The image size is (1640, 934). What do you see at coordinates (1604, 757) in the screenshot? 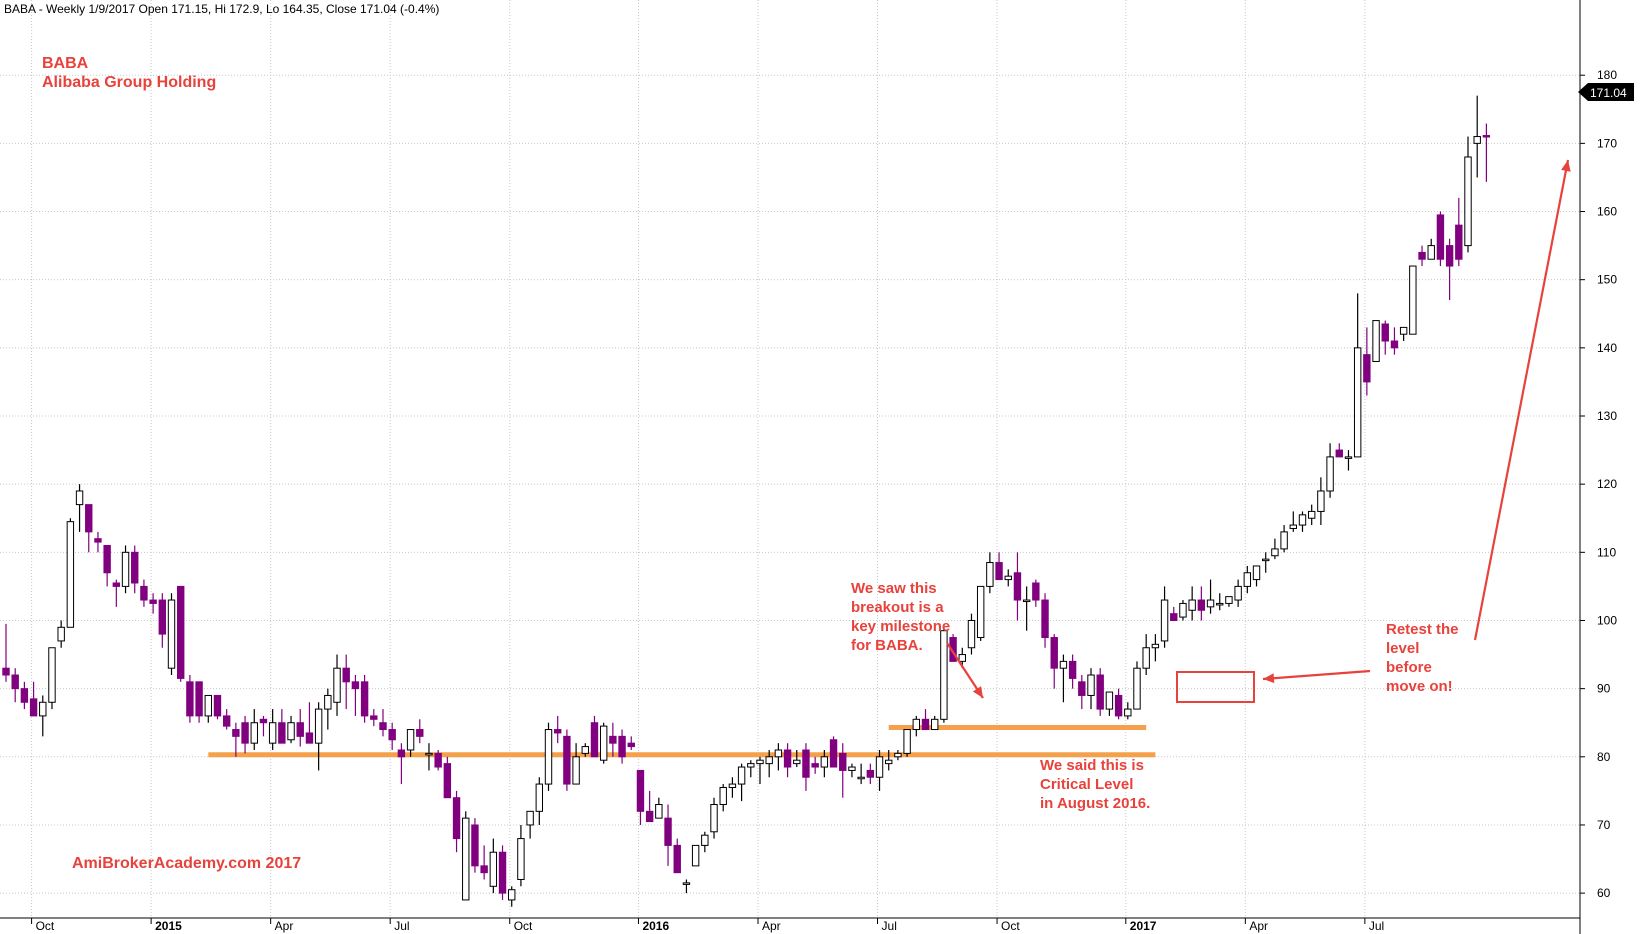
I see `y-tick-label: 80` at bounding box center [1604, 757].